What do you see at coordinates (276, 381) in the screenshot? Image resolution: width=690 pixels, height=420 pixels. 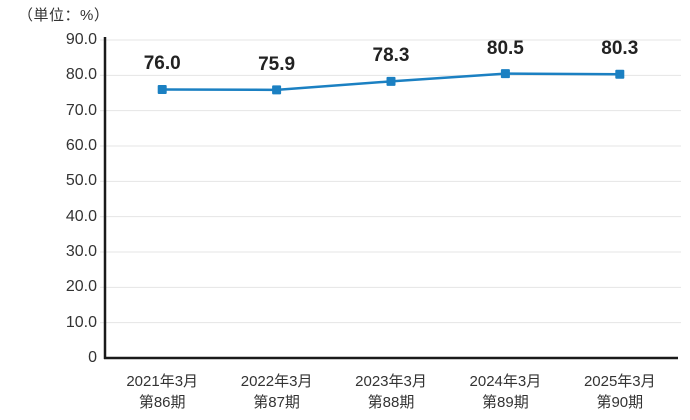 I see `x-tick-label-line: 2022年3月` at bounding box center [276, 381].